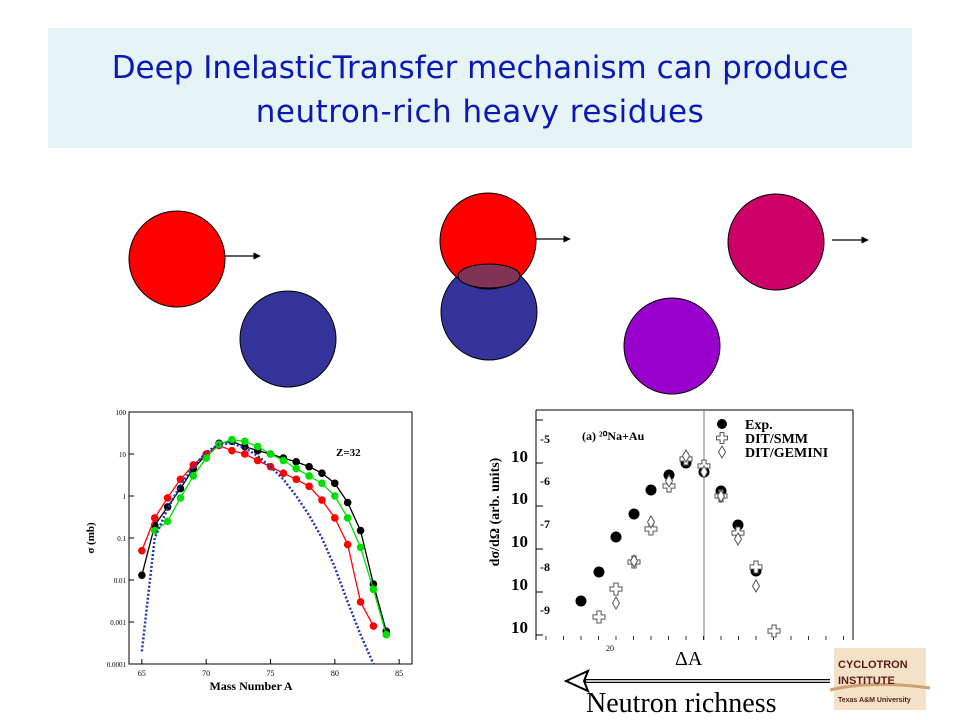  Describe the element at coordinates (690, 529) in the screenshot. I see `right-plot-ticks` at that location.